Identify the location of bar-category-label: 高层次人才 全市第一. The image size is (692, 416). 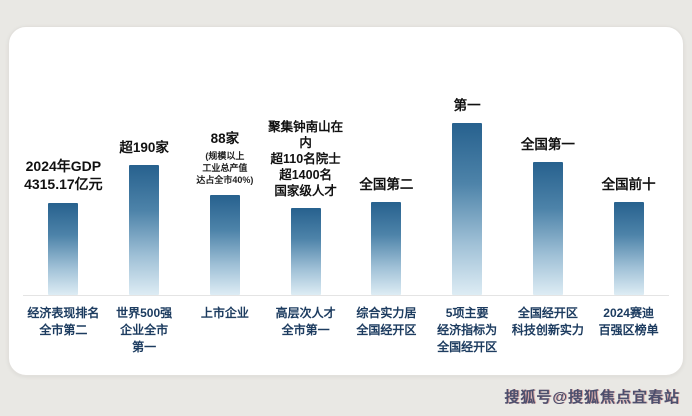
(305, 321).